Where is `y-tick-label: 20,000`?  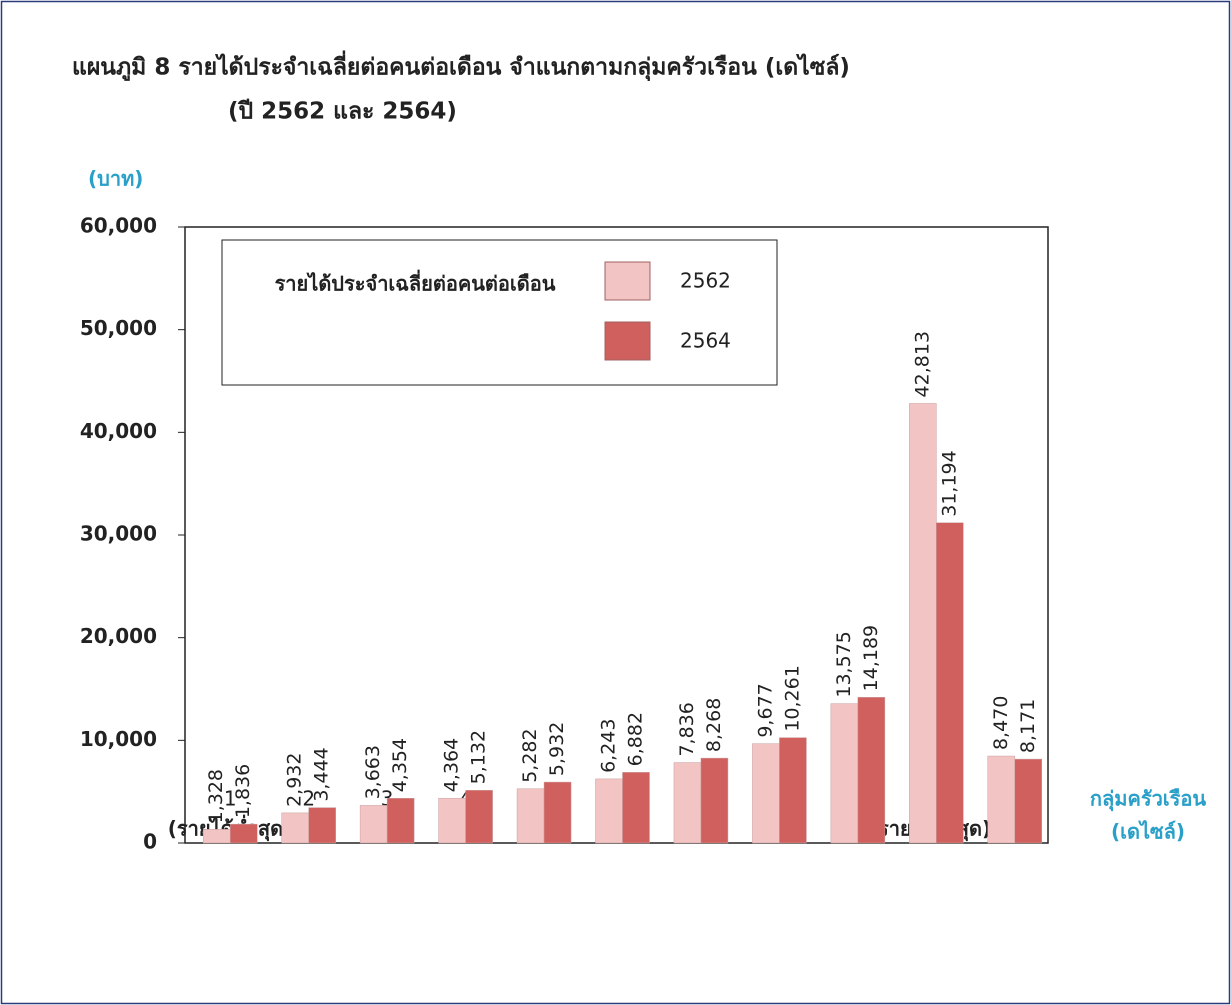
y-tick-label: 20,000 is located at coordinates (118, 636).